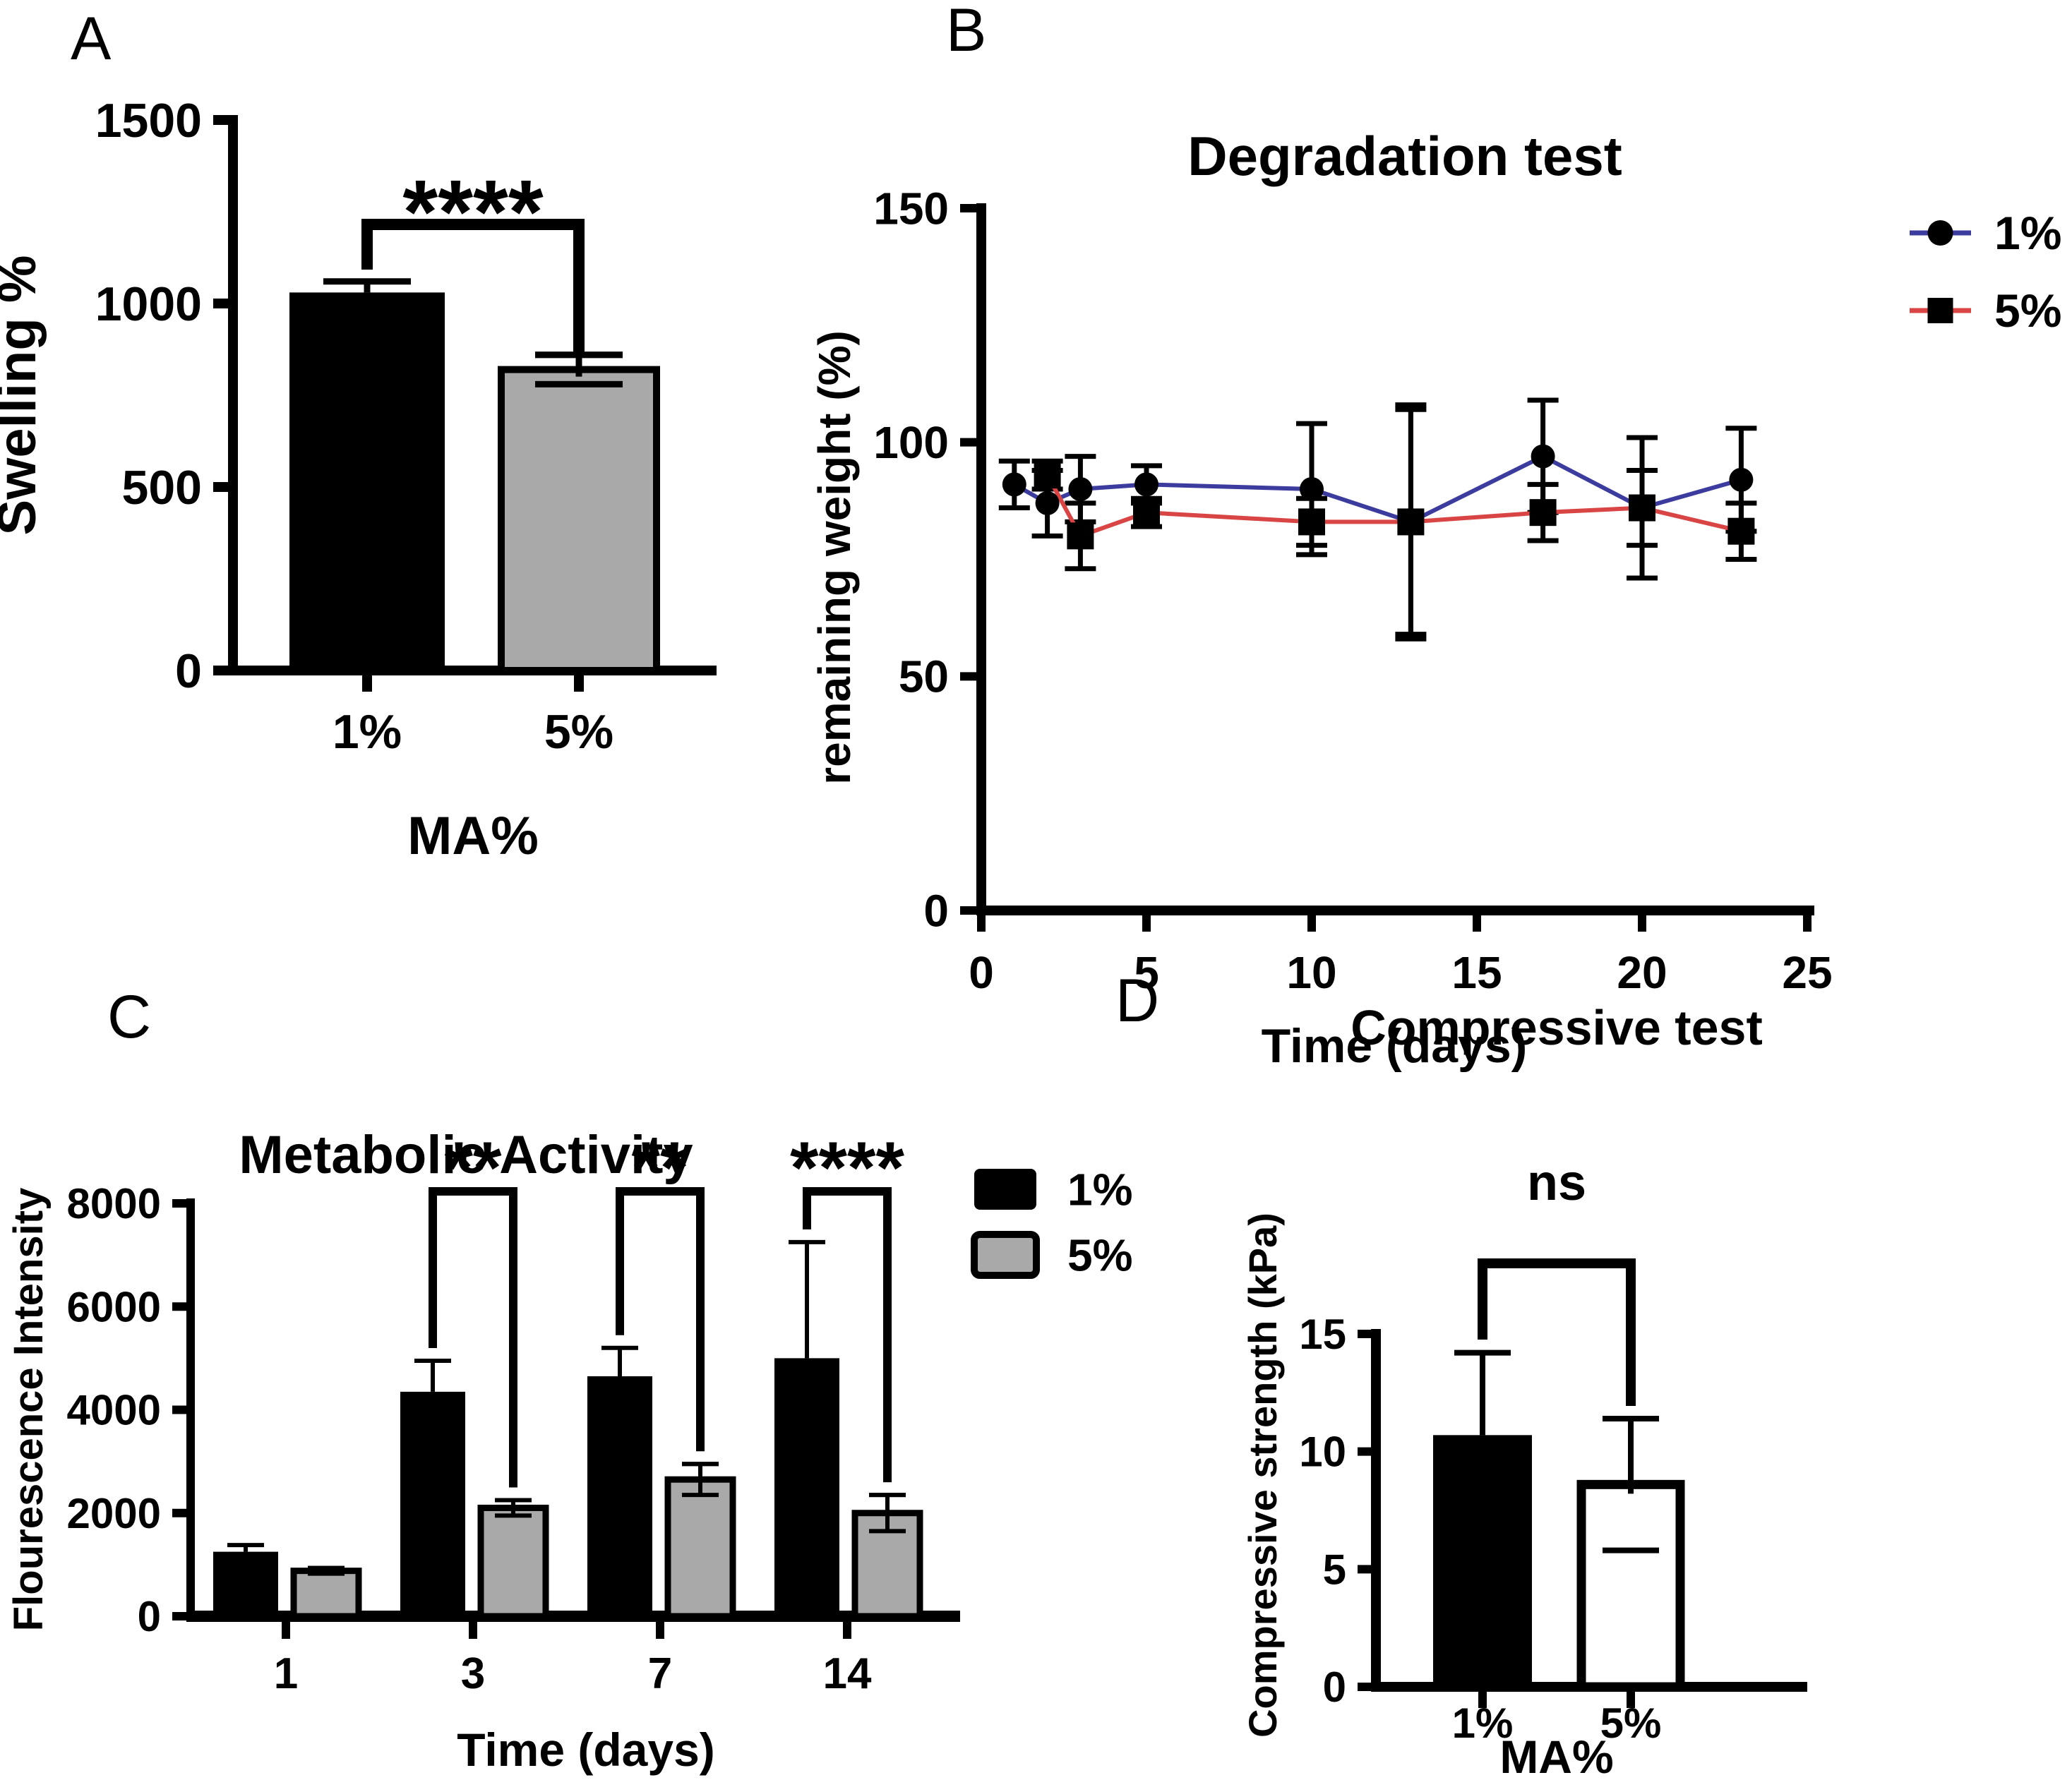  What do you see at coordinates (1334, 1570) in the screenshot?
I see `y-tick-label: 5` at bounding box center [1334, 1570].